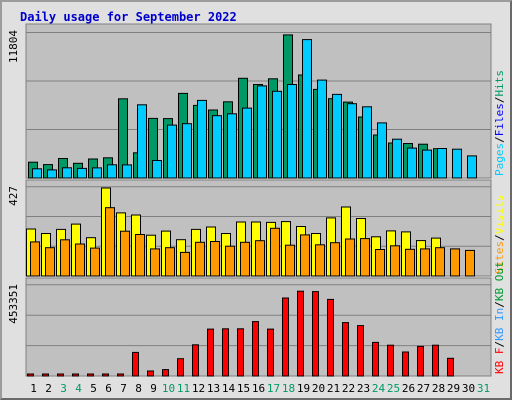 This screenshot has height=400, width=512. What do you see at coordinates (288, 388) in the screenshot?
I see `x-tick-label-18: 18` at bounding box center [288, 388].